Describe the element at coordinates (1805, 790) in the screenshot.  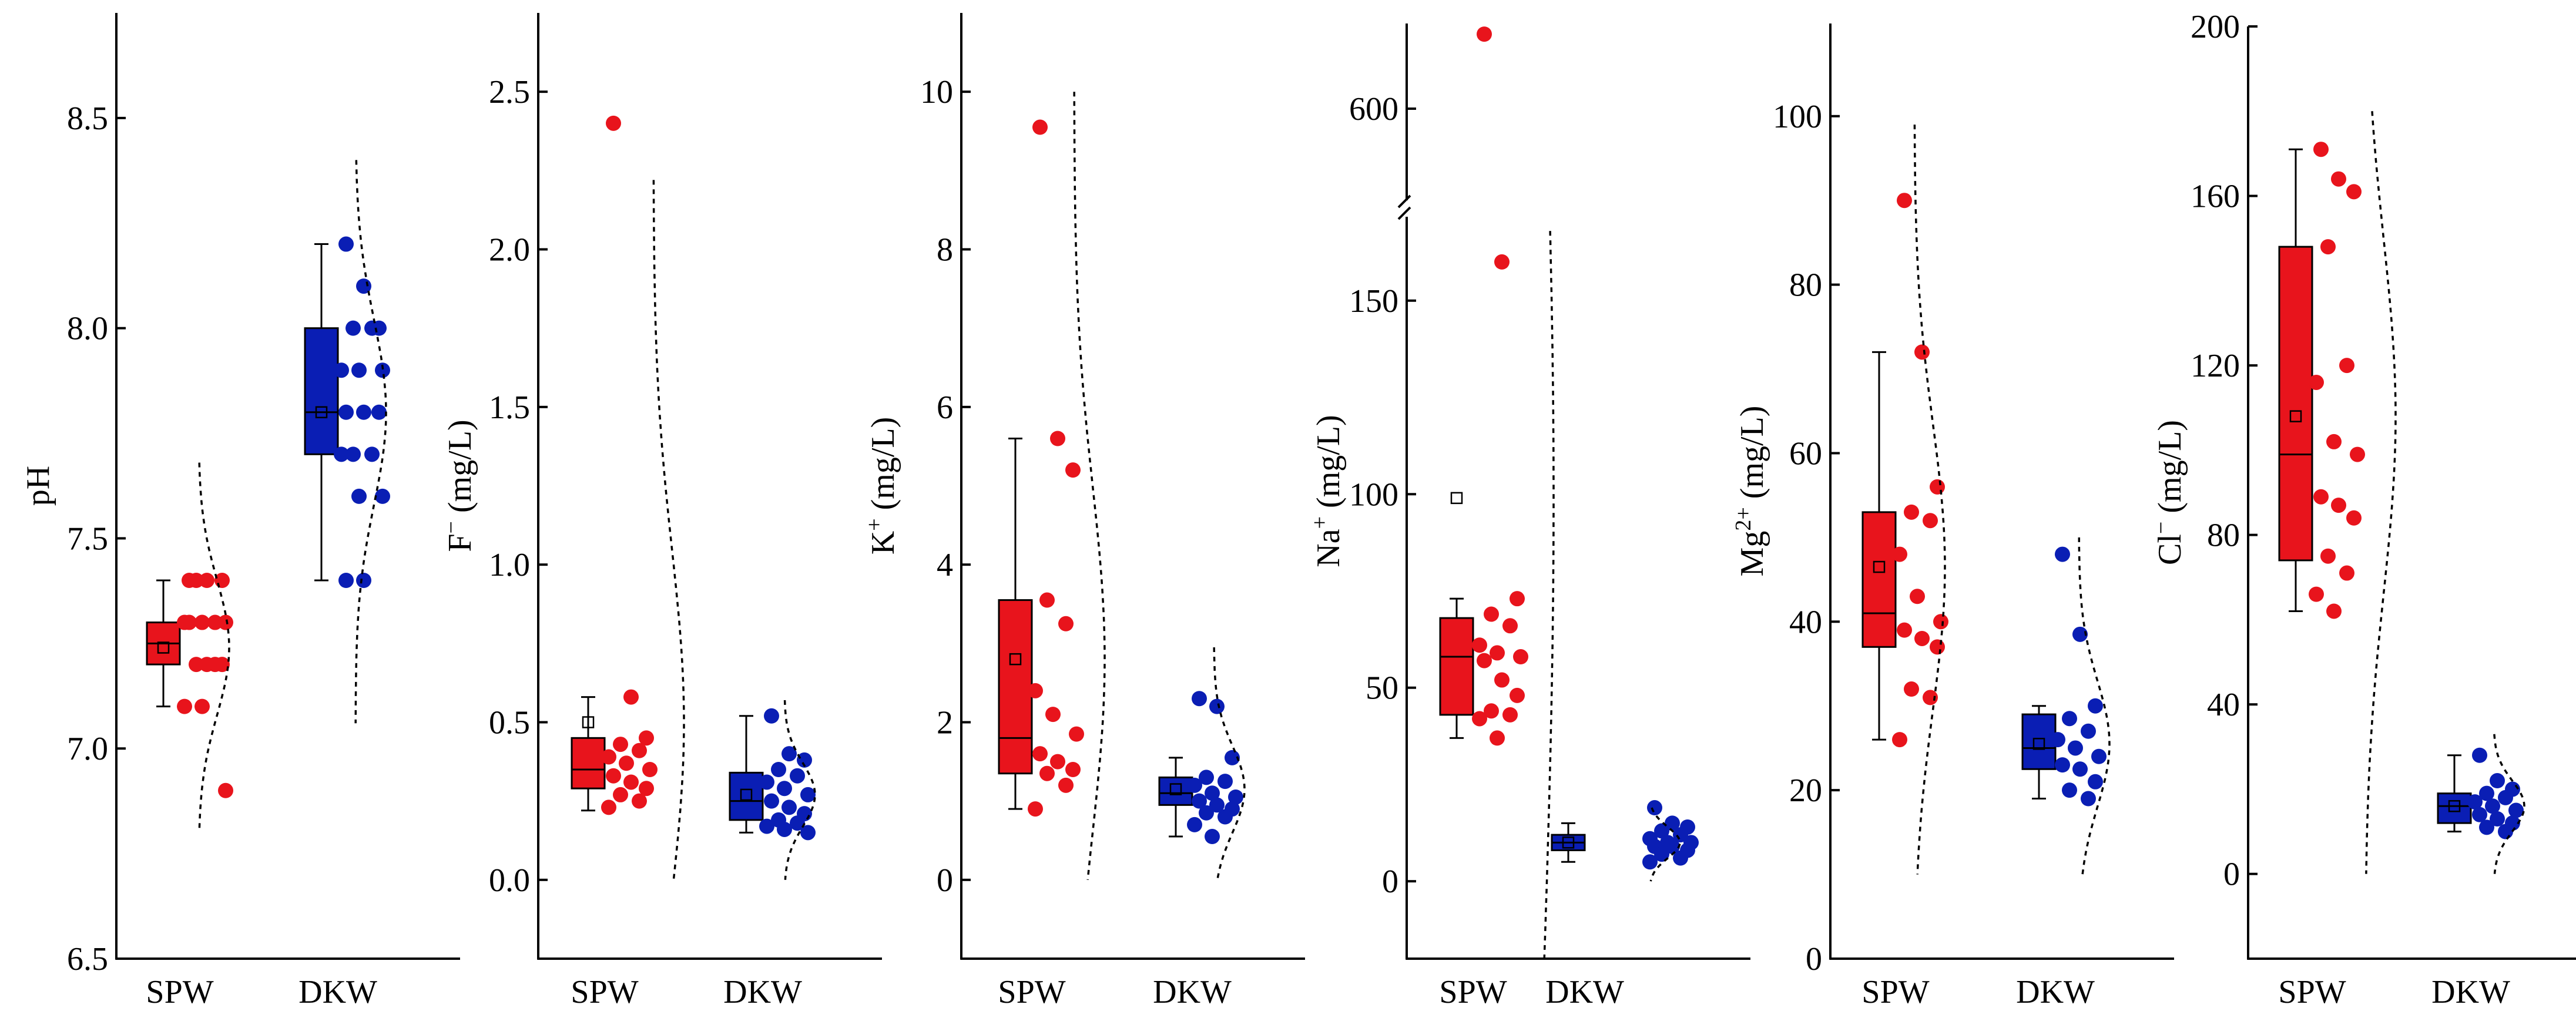
I see `y-tick-label: 20` at that location.